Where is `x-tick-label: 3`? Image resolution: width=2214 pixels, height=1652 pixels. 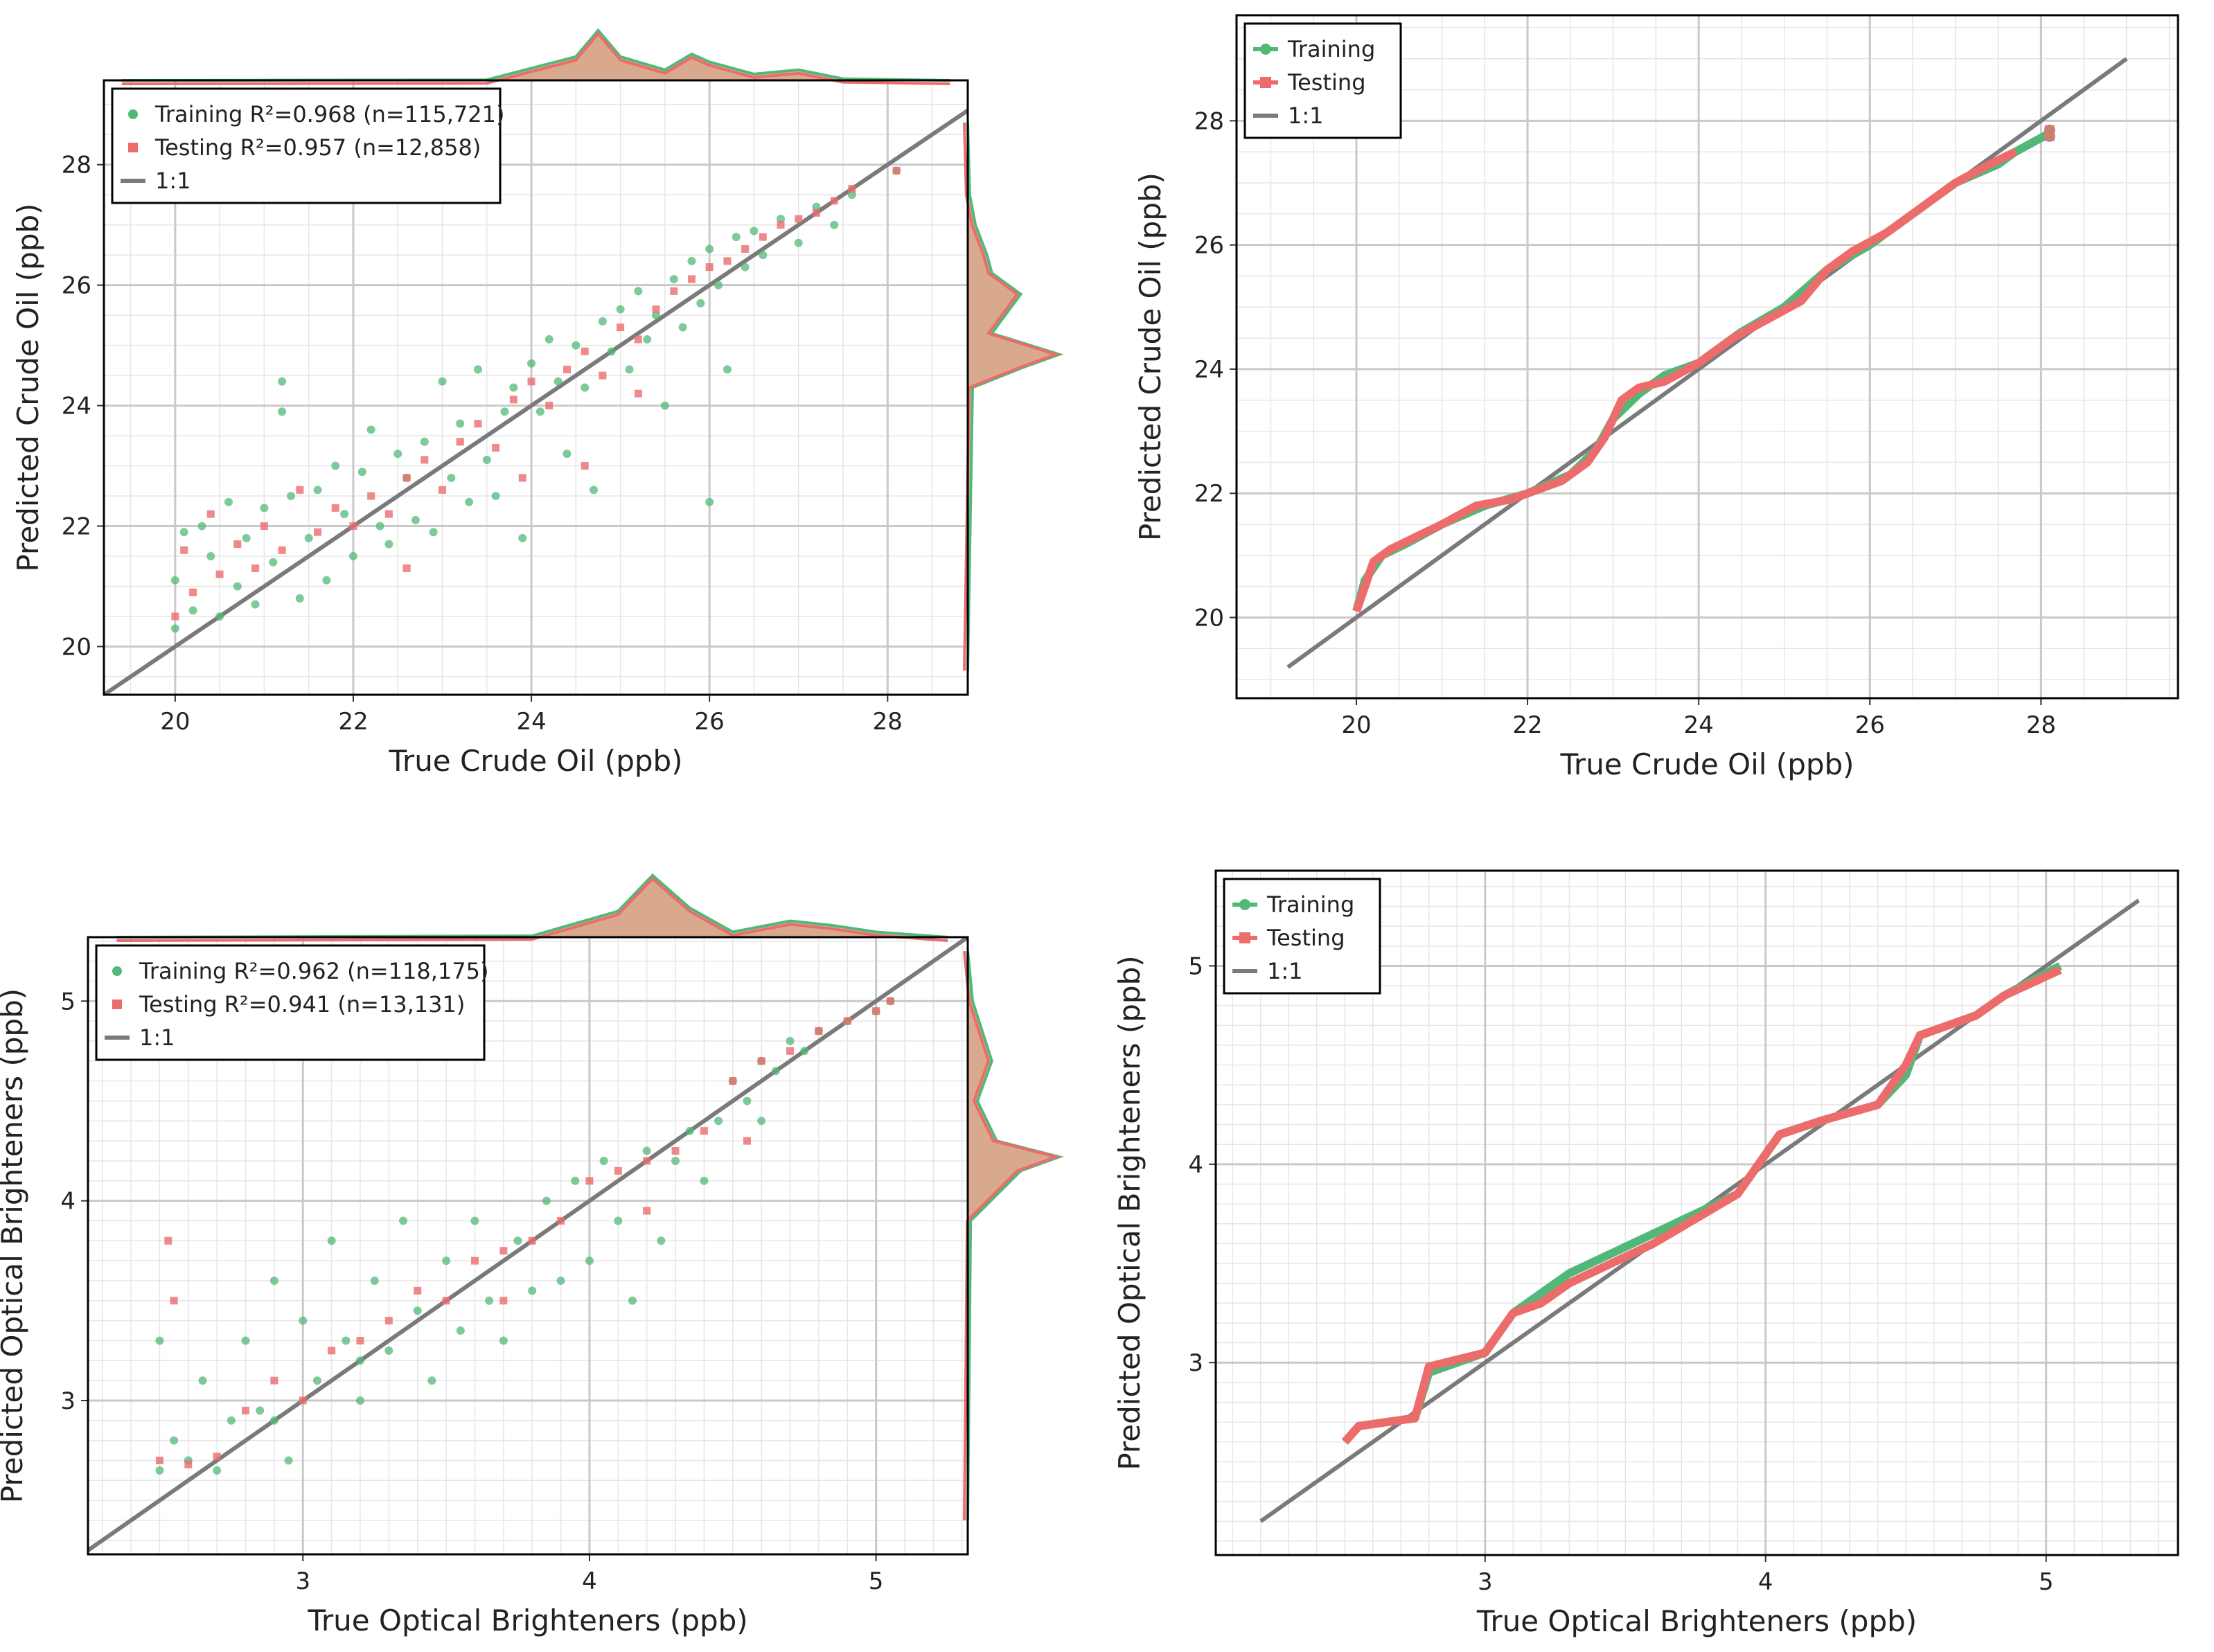
x-tick-label: 3 is located at coordinates (302, 1581).